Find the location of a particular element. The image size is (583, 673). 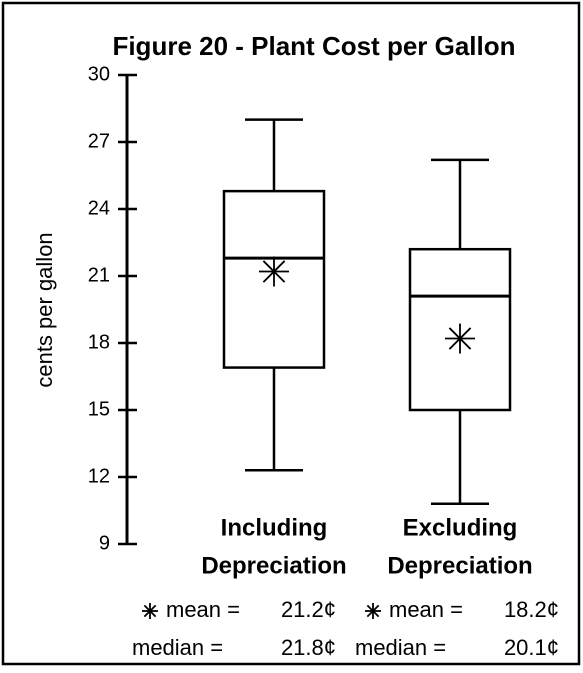

y-tick-label: 9 is located at coordinates (104, 543).